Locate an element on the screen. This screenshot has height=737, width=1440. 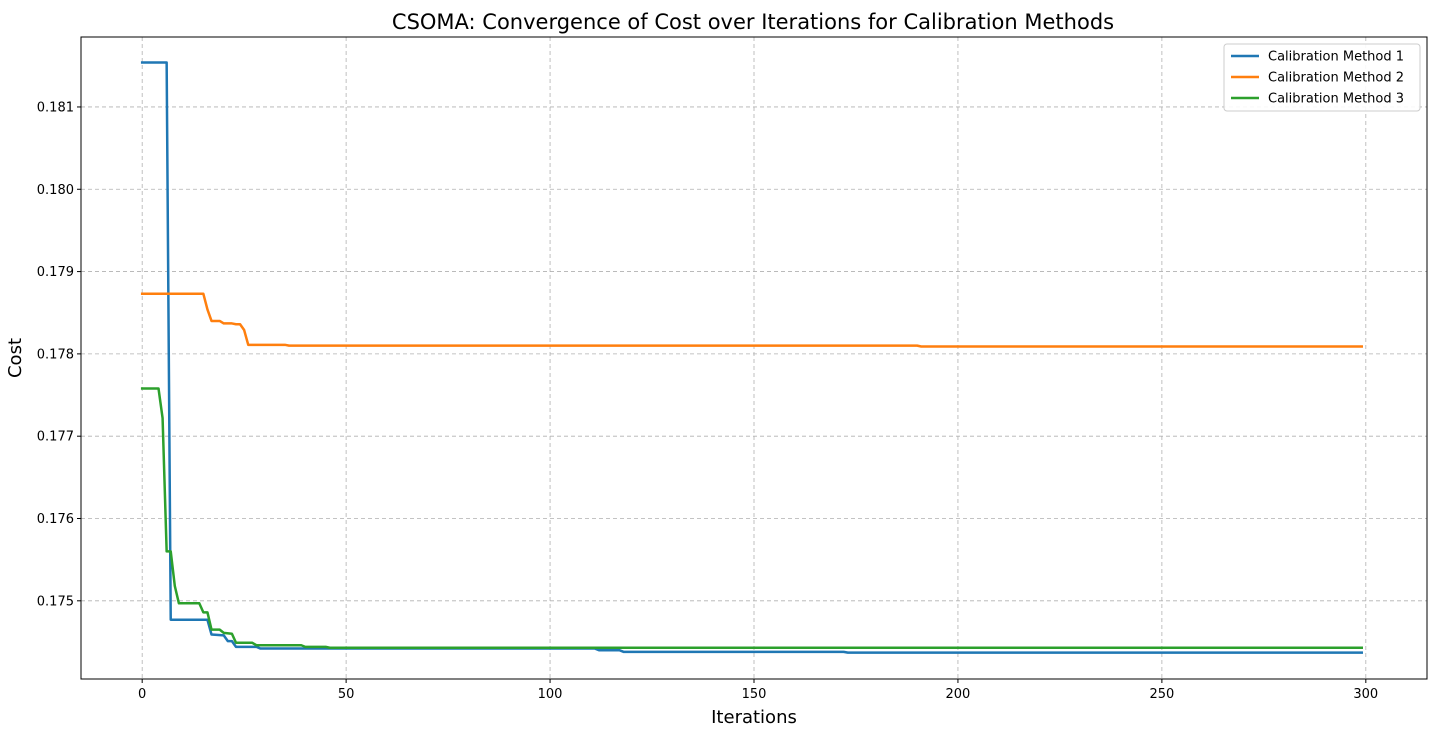
y-tick-label: 0.176 is located at coordinates (55, 519).